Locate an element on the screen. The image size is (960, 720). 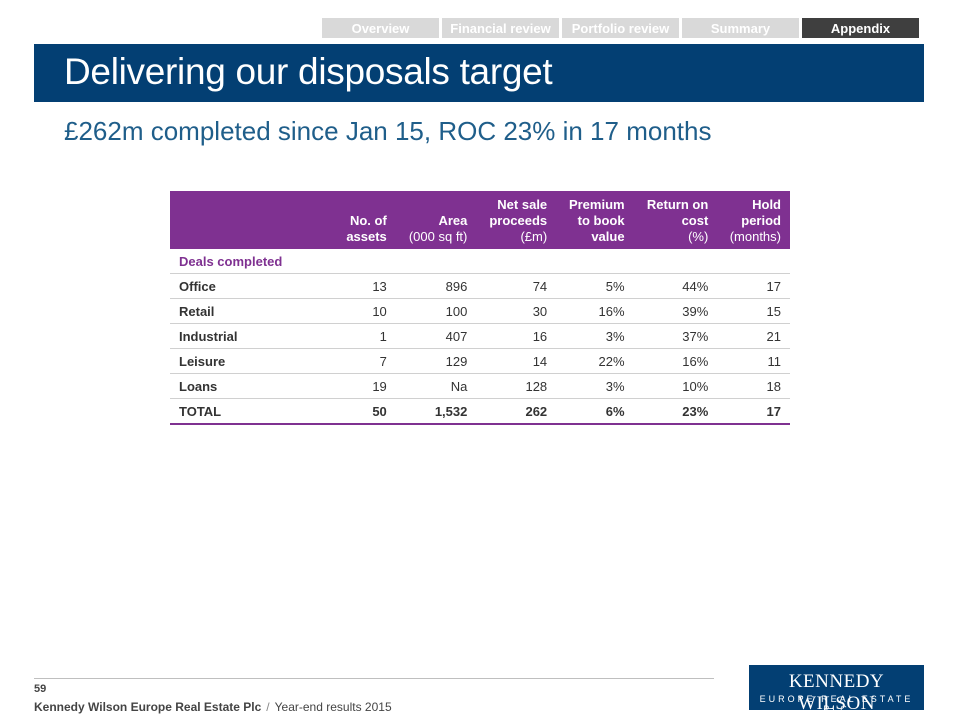
footer-divider is located at coordinates (374, 678).